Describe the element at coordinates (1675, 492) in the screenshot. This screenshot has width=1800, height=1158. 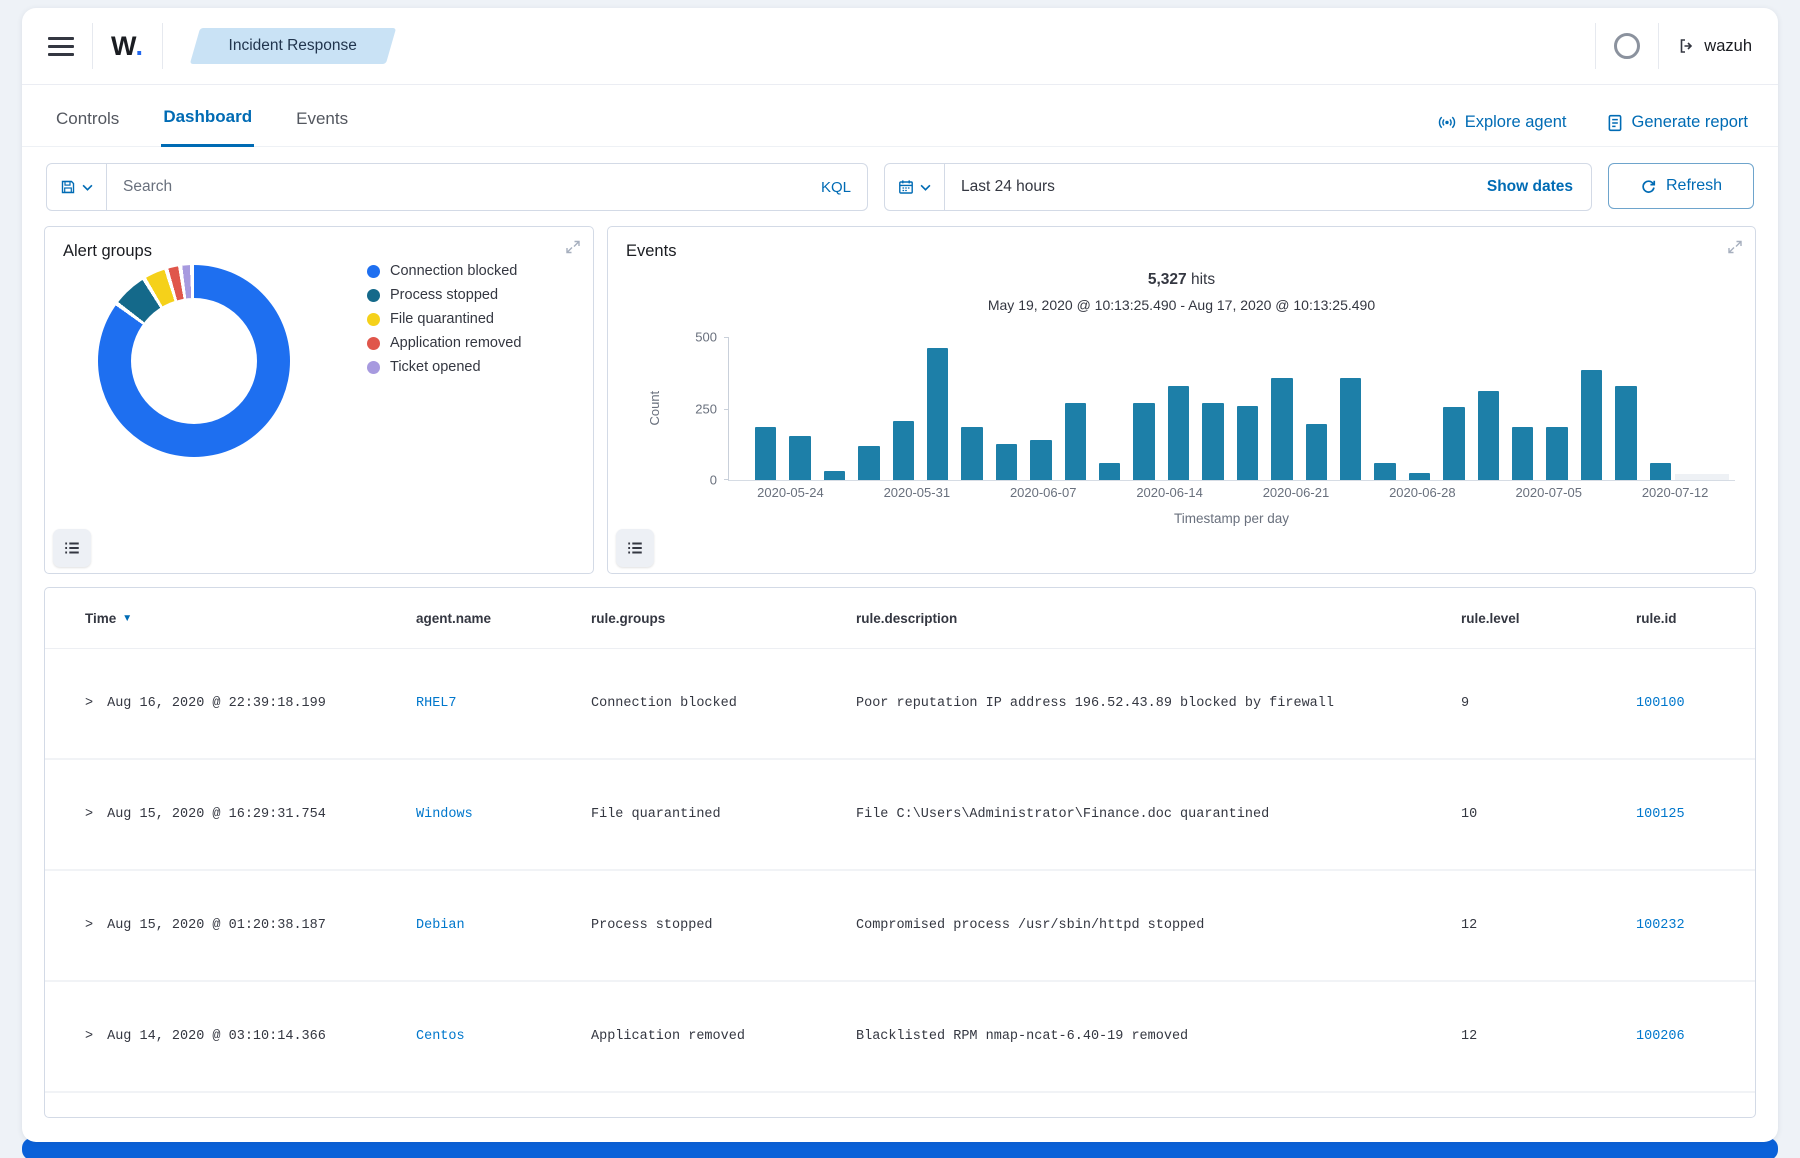
I see `x-tick-label: 2020-07-12` at that location.